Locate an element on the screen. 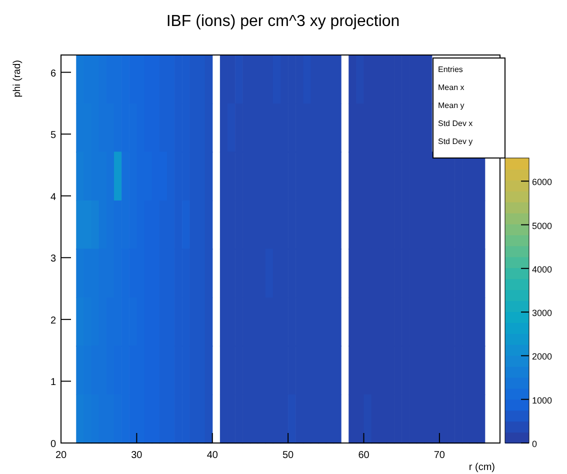  color-bar-label: 5000 is located at coordinates (542, 225).